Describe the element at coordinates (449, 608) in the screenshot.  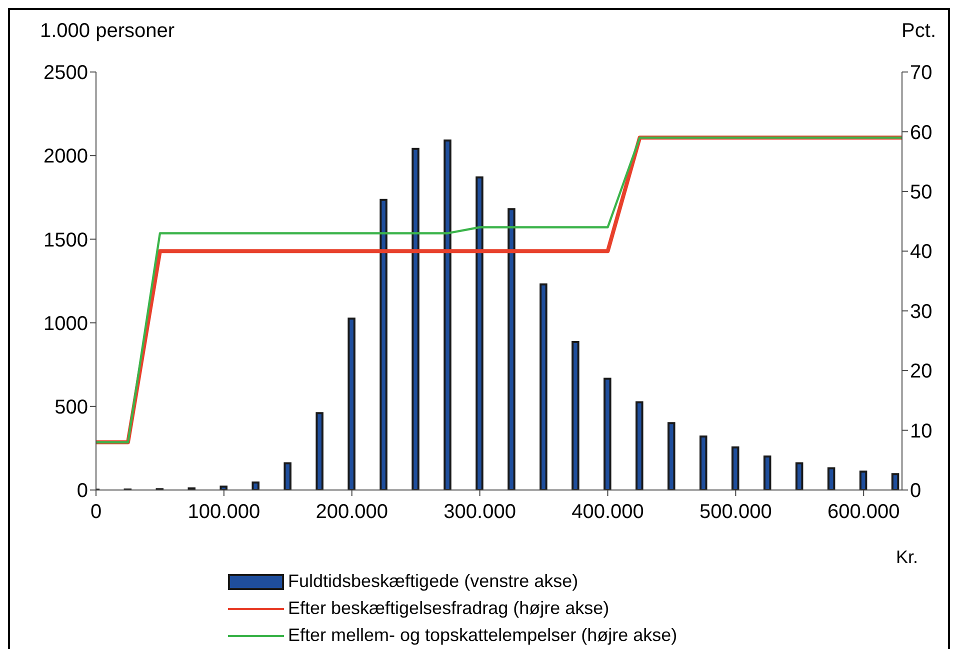
I see `legend-label: Efter beskæftigelsesfradrag (højre akse)` at that location.